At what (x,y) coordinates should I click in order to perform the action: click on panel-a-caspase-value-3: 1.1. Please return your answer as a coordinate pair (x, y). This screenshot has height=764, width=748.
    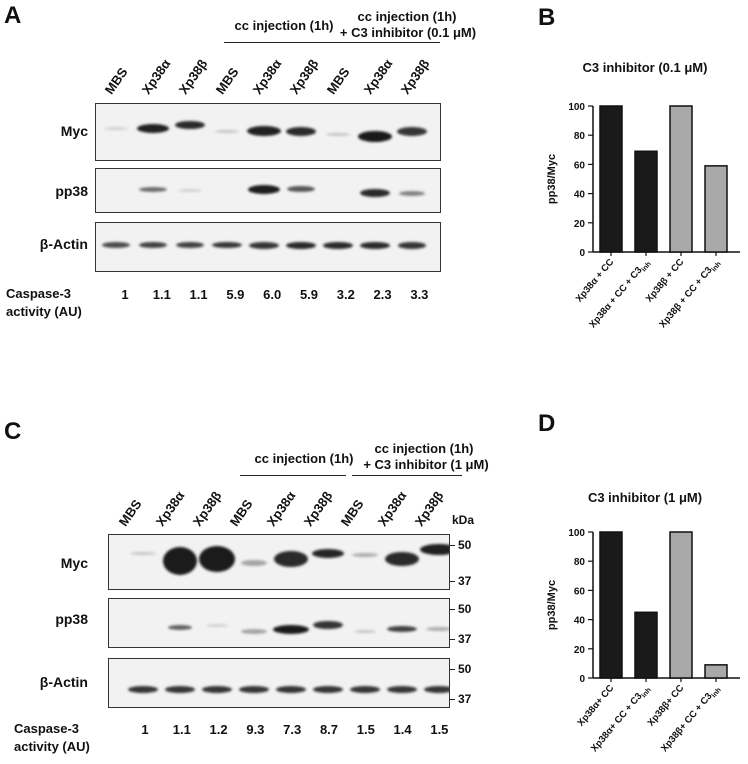
    Looking at the image, I should click on (198, 294).